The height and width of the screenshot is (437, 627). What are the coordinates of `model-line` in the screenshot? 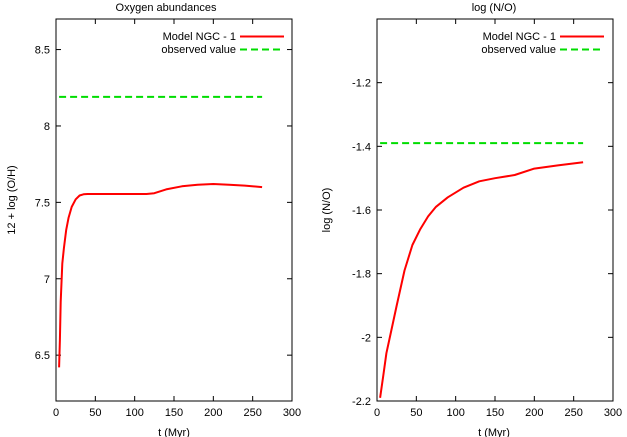 It's located at (160, 275).